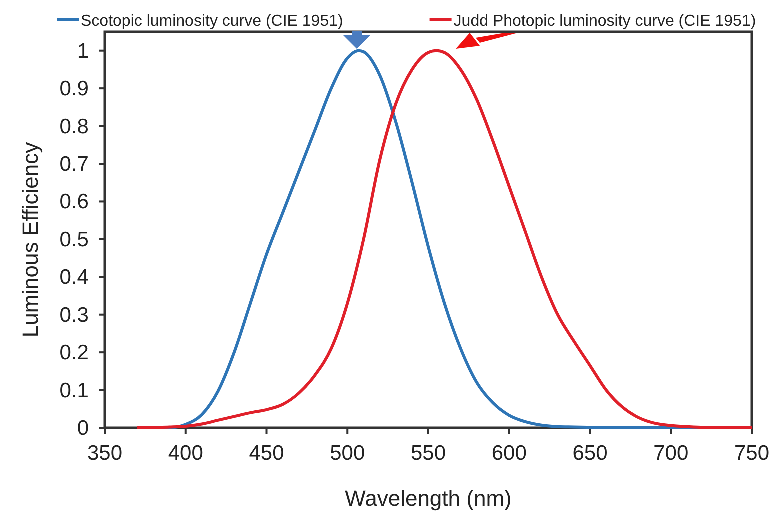 The width and height of the screenshot is (769, 511). Describe the element at coordinates (83, 428) in the screenshot. I see `y-tick-label: 0` at that location.